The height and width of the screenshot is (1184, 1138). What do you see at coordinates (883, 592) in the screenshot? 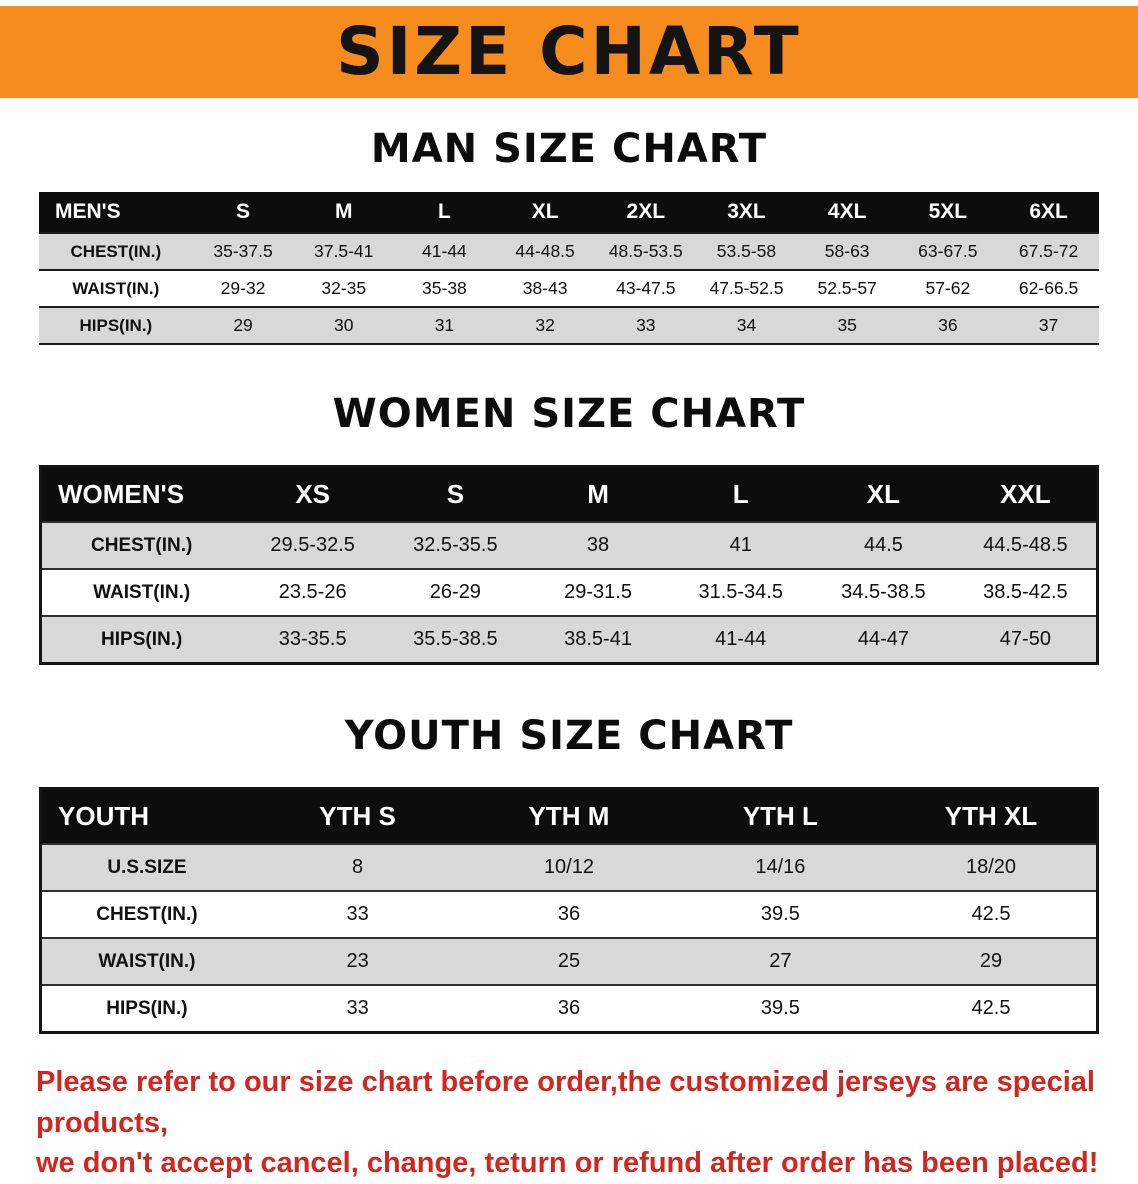
I see `size-value-cell: 34.5-38.5` at bounding box center [883, 592].